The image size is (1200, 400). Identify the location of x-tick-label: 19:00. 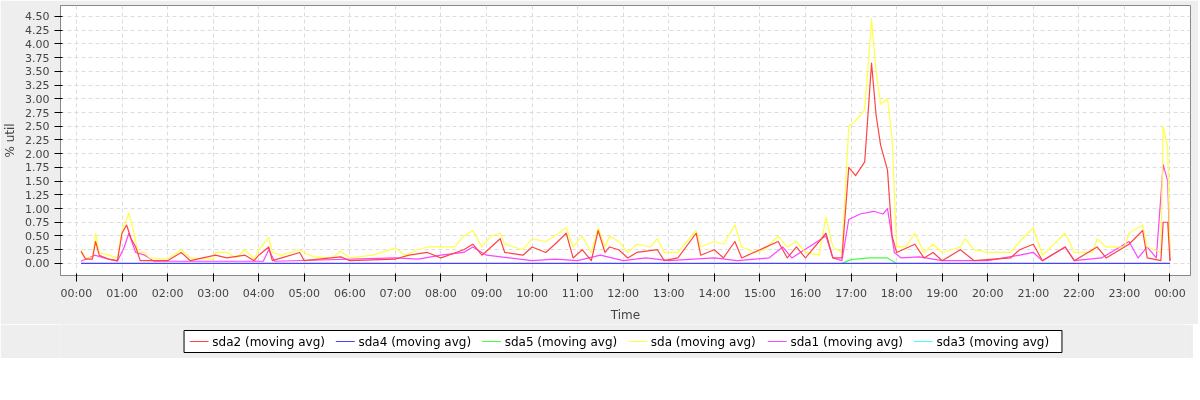
(942, 293).